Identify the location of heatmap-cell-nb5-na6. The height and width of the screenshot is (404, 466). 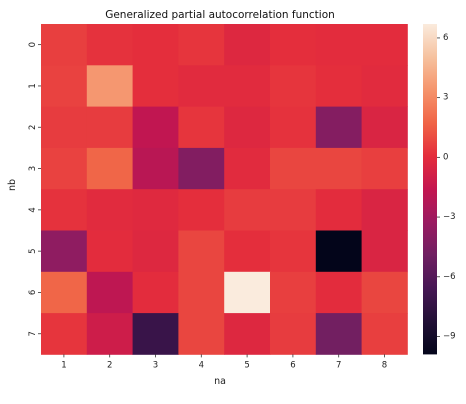
(293, 251).